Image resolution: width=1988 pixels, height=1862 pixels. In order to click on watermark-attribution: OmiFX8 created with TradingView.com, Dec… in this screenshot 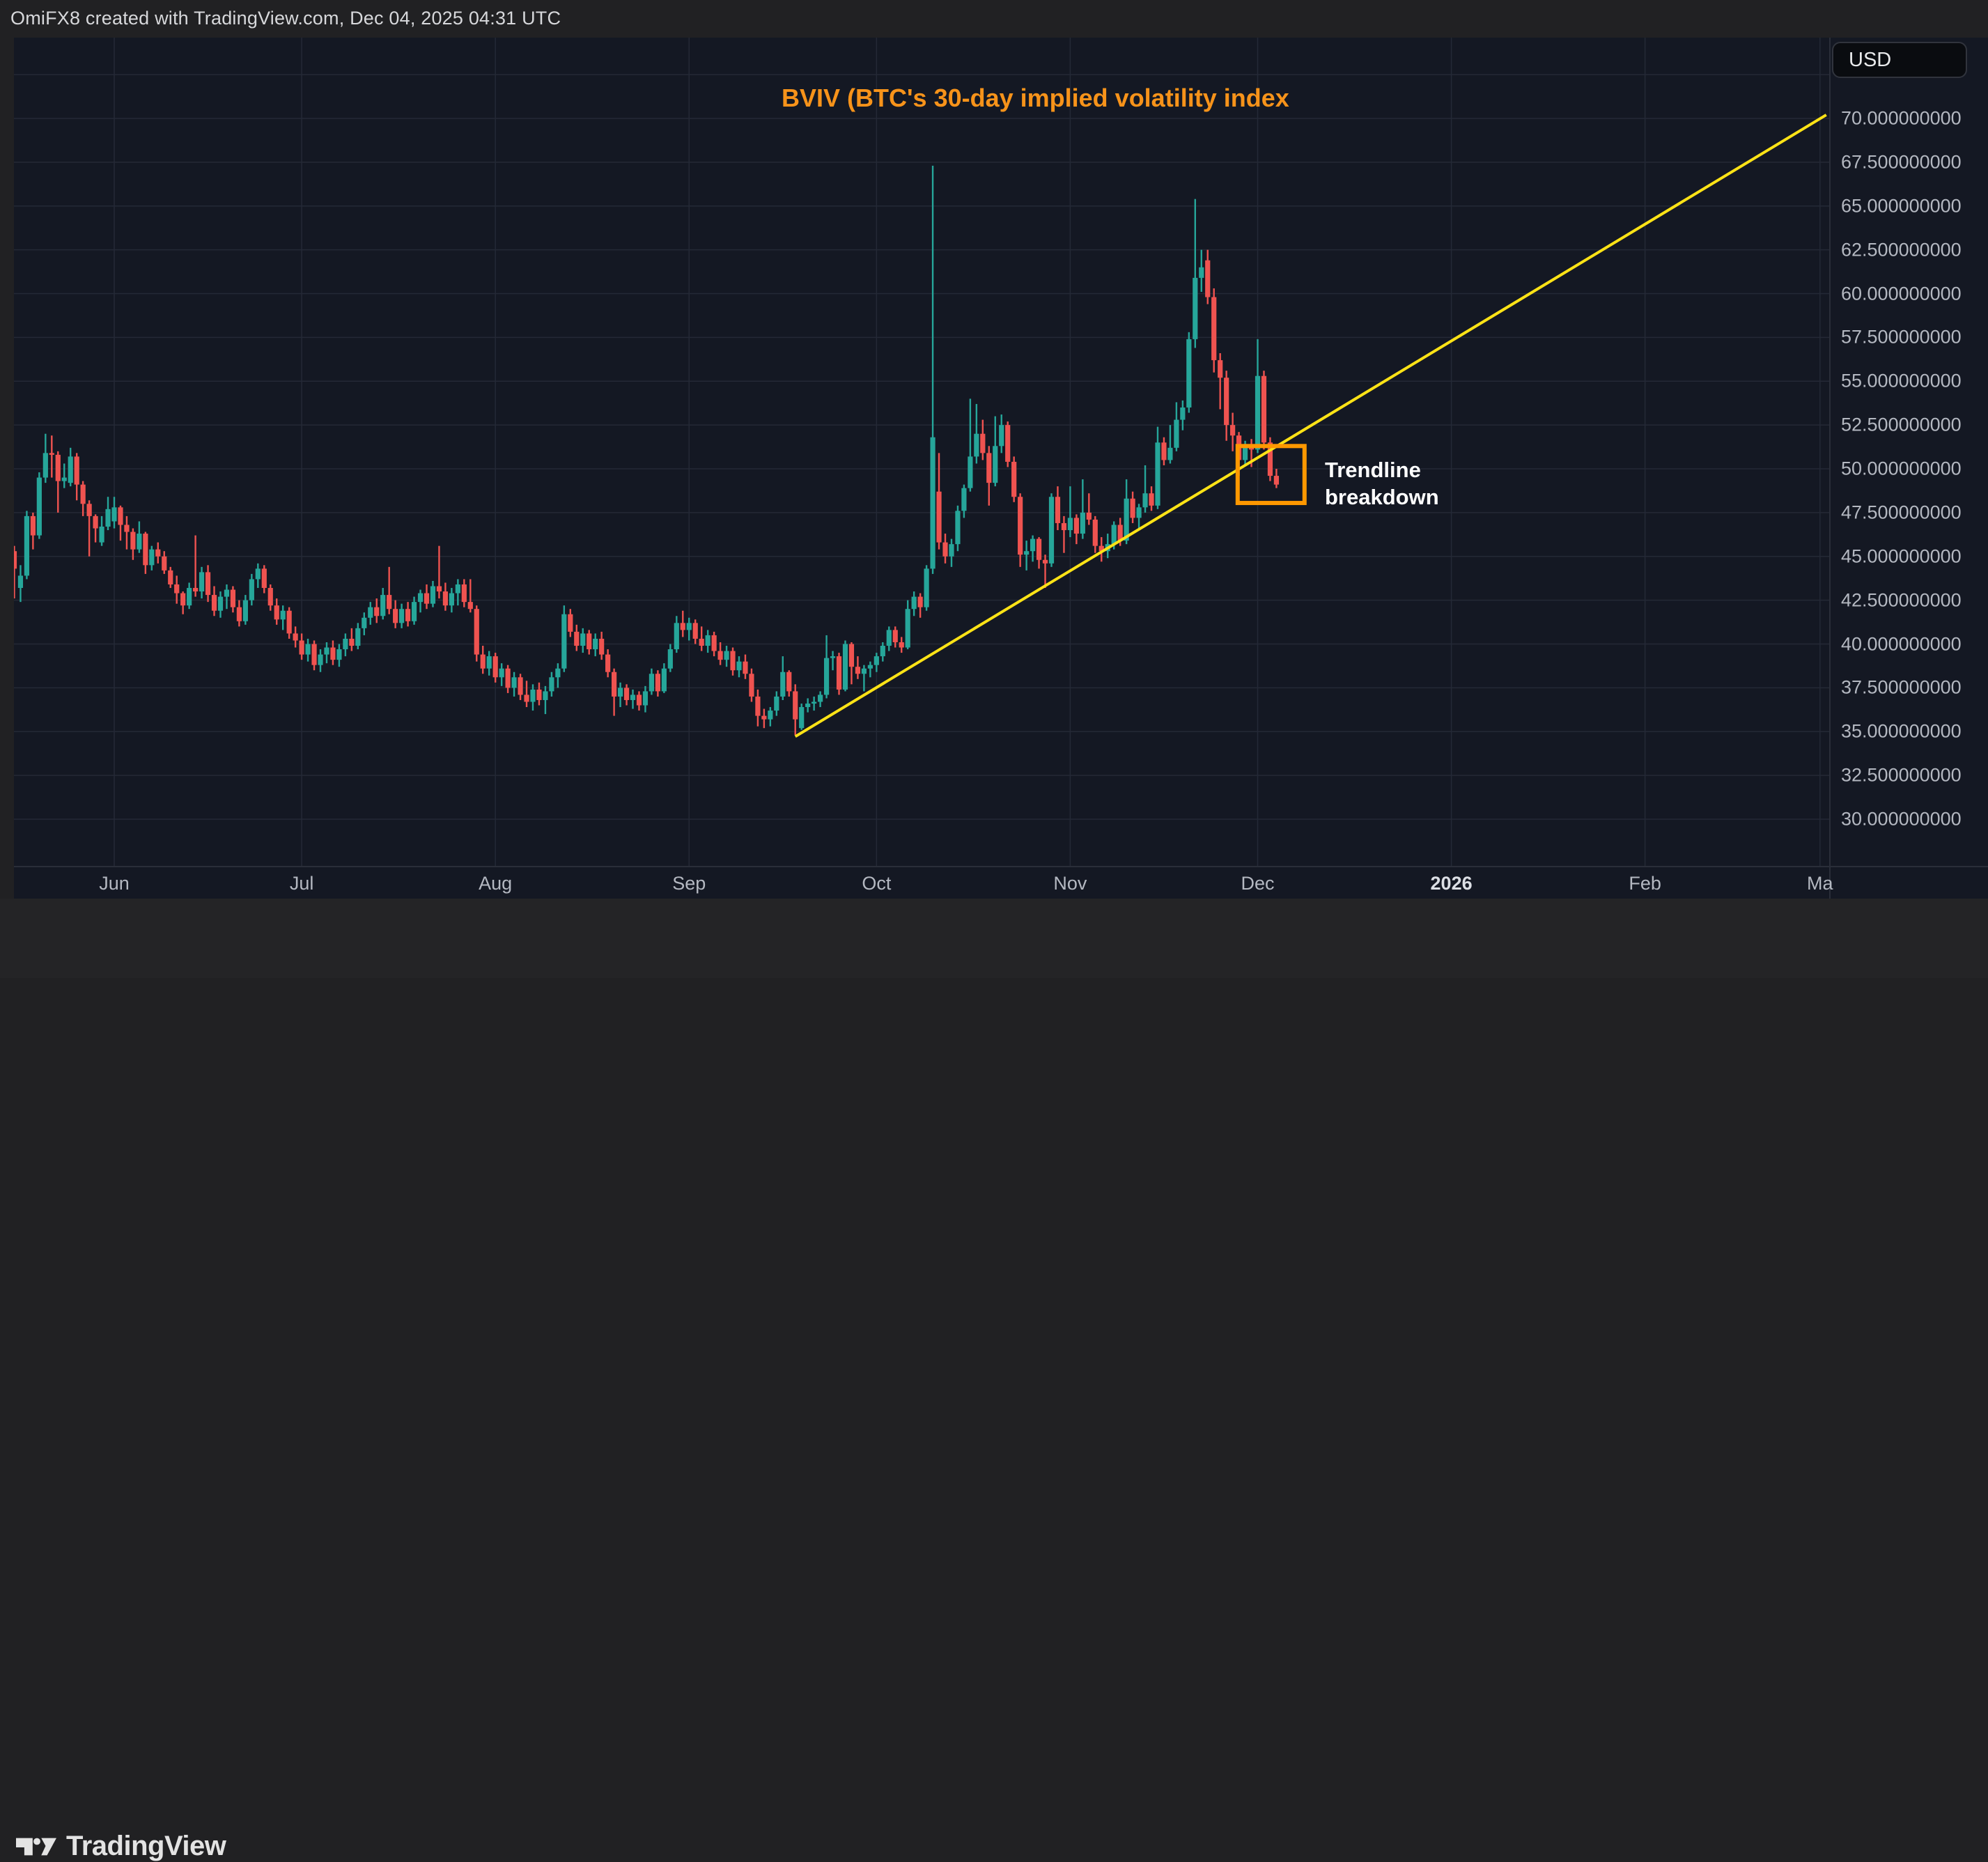, I will do `click(285, 18)`.